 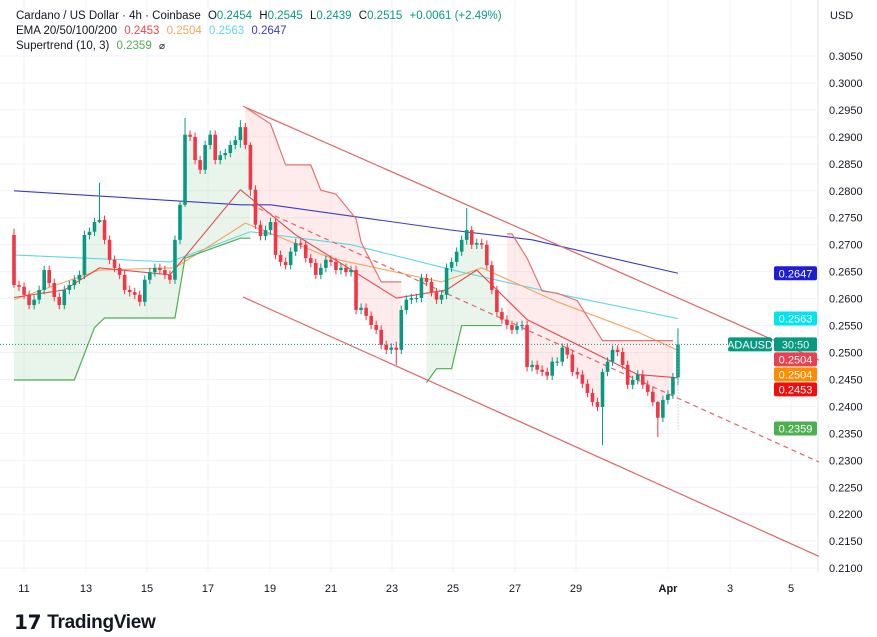 What do you see at coordinates (846, 111) in the screenshot?
I see `price-tick-label: 0.2950` at bounding box center [846, 111].